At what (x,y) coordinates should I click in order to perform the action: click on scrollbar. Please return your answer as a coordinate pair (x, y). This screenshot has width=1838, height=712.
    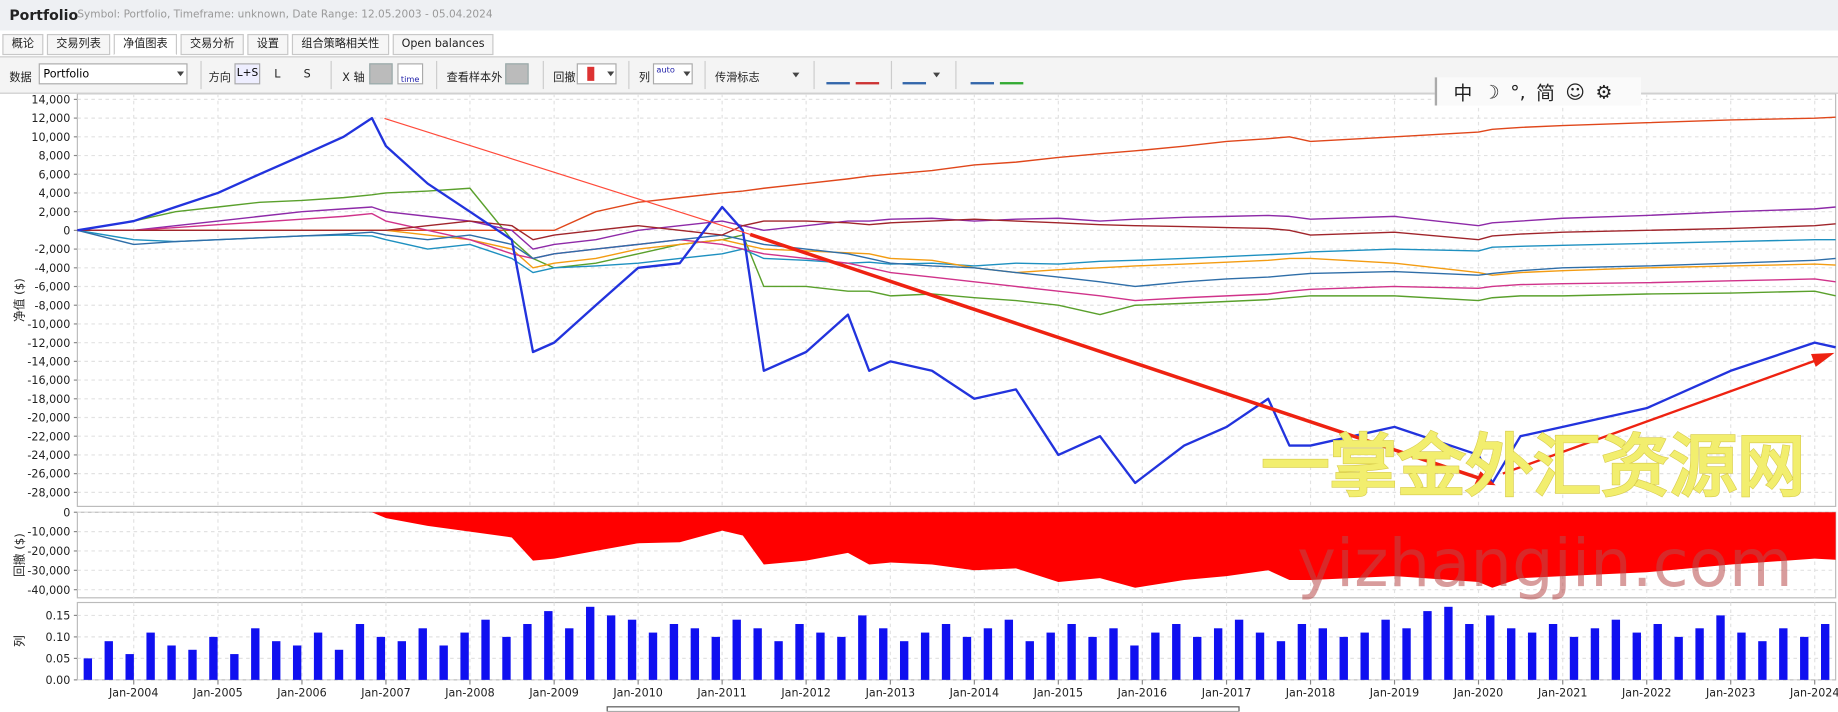
    Looking at the image, I should click on (923, 709).